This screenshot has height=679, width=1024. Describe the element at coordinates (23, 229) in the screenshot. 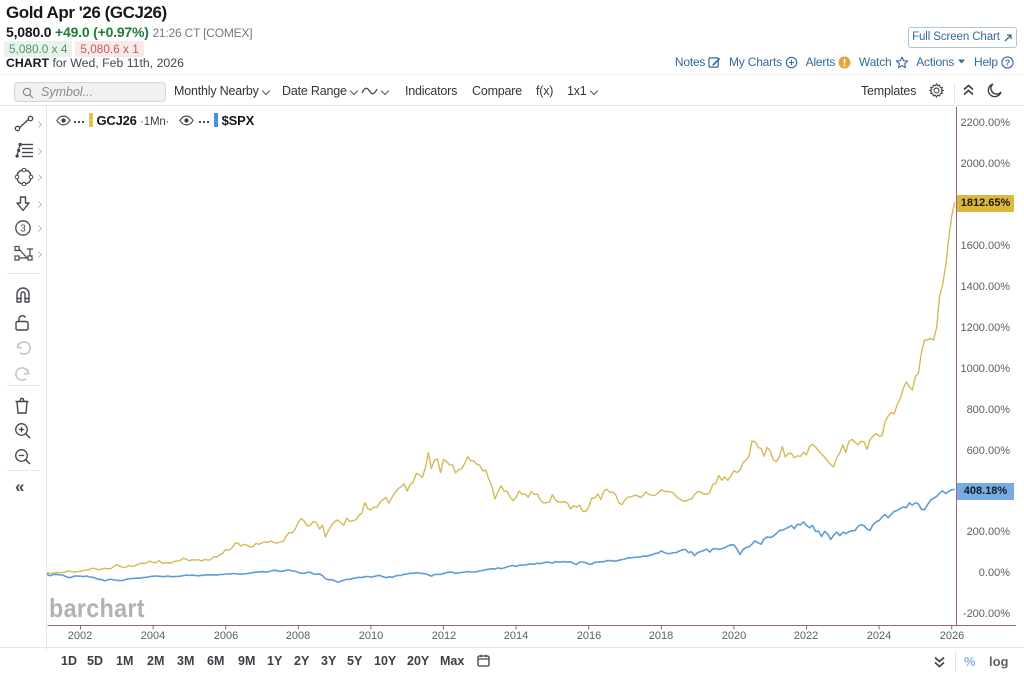

I see `svg-text: 3` at that location.